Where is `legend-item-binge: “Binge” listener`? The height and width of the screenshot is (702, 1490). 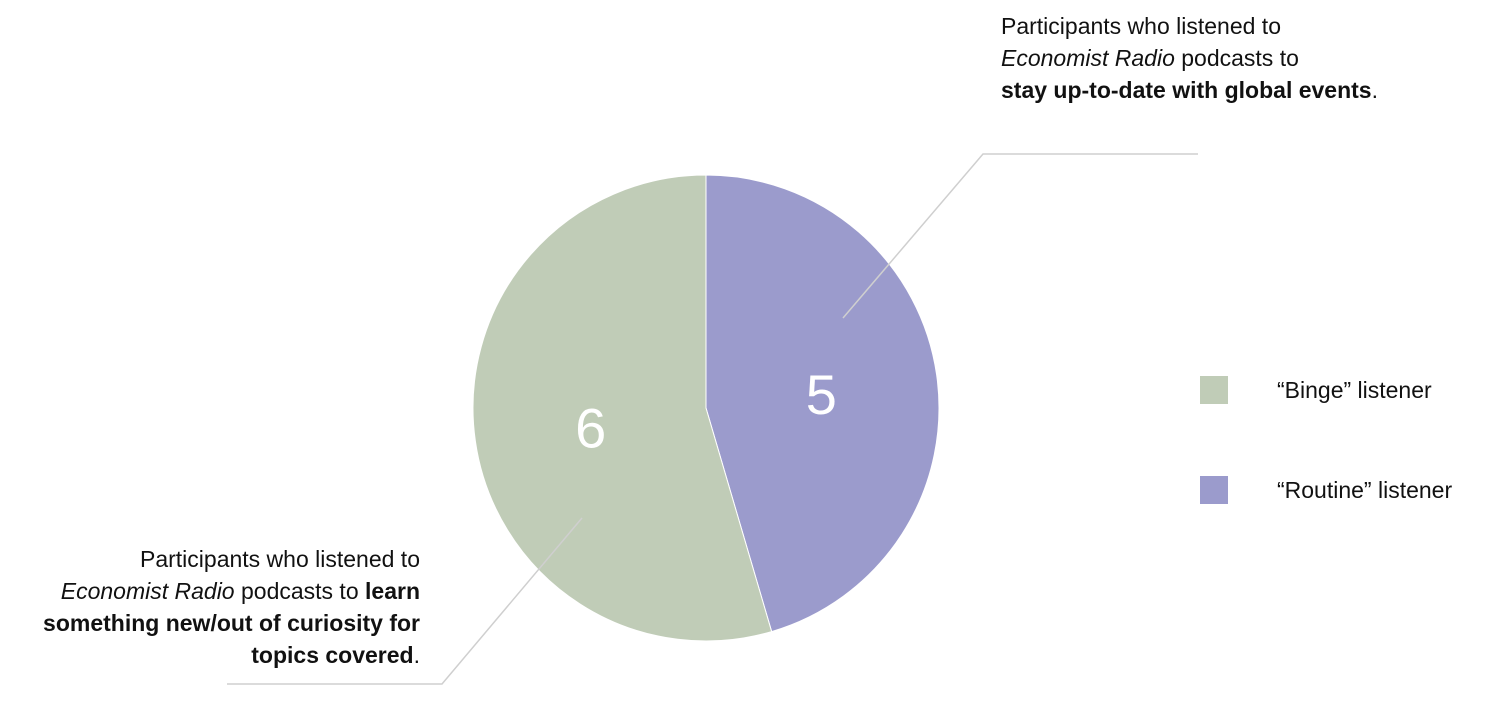 legend-item-binge: “Binge” listener is located at coordinates (1345, 389).